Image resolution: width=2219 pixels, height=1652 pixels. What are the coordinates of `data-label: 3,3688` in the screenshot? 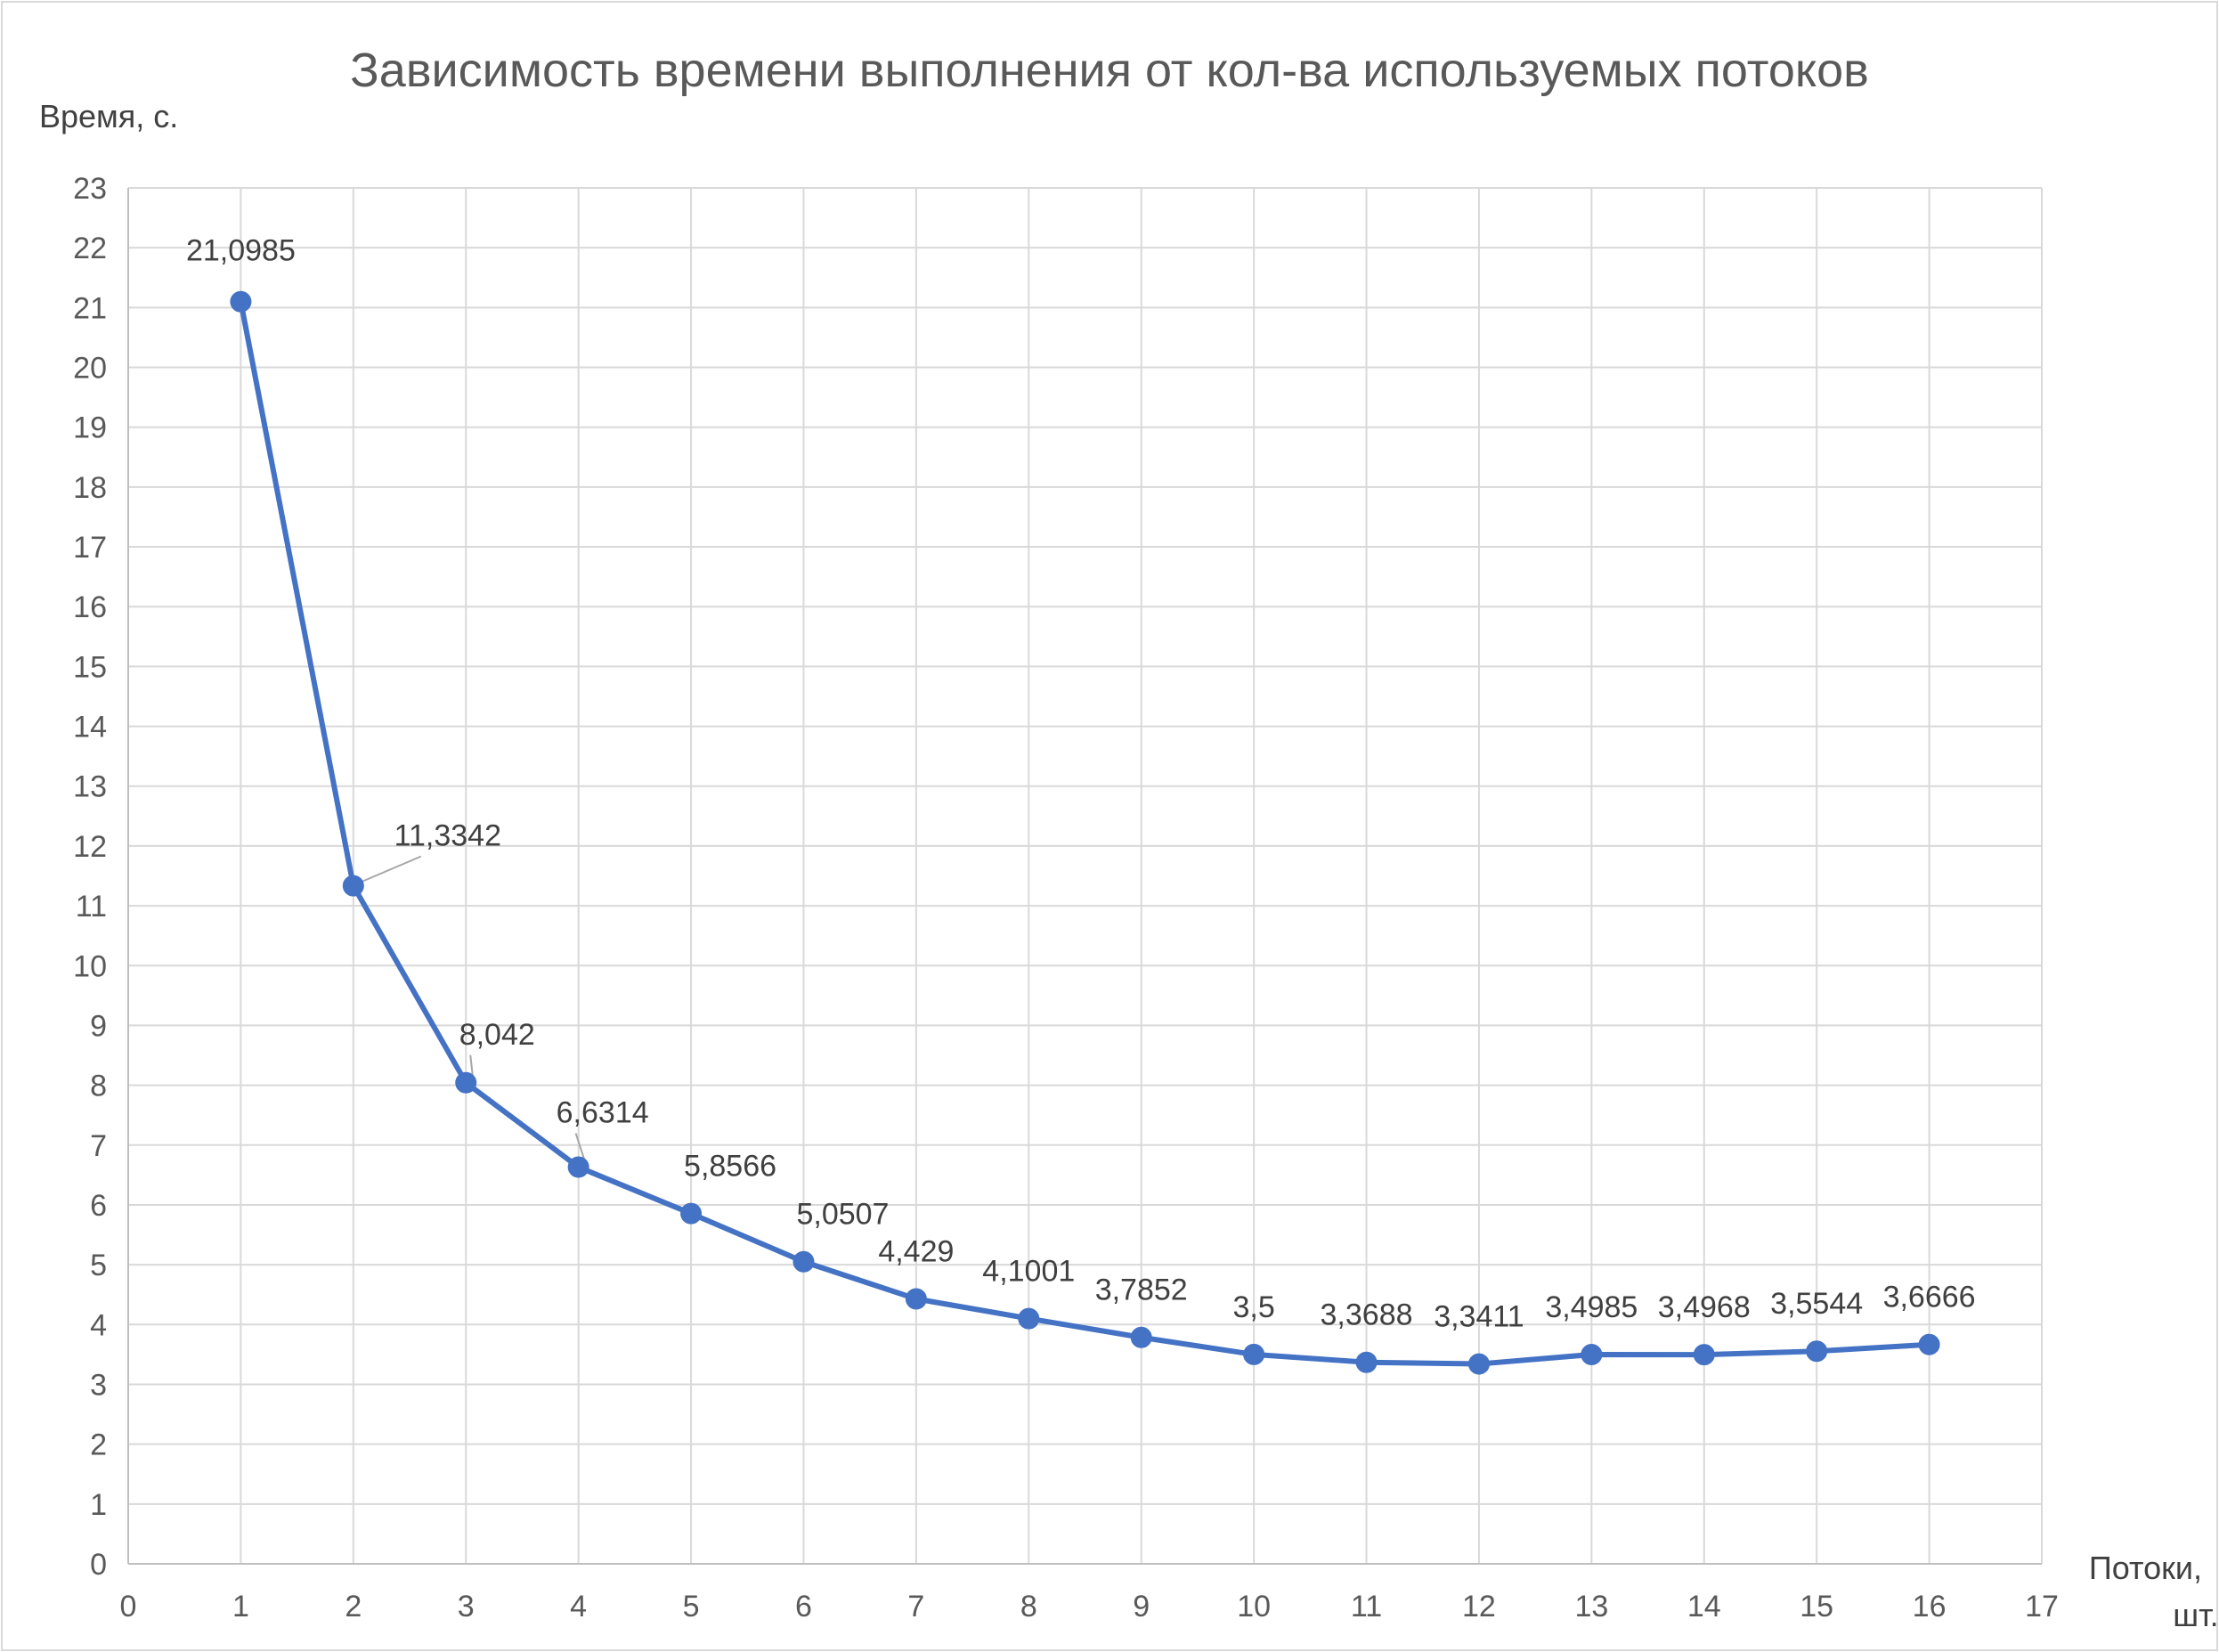 It's located at (1367, 1315).